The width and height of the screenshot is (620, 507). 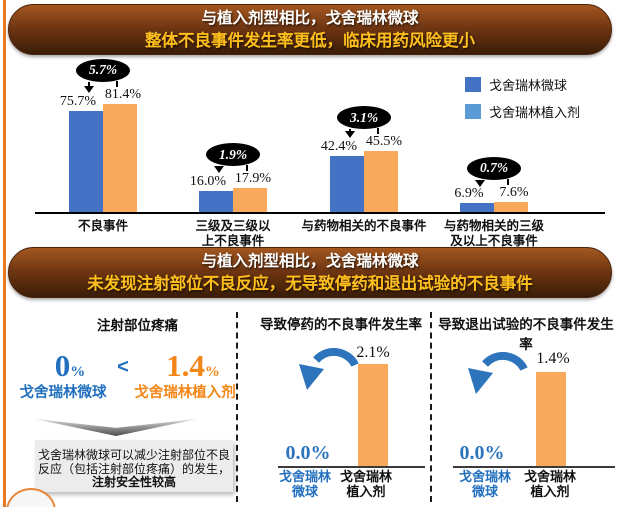 I want to click on value-label-implant: 17.9%, so click(x=253, y=179).